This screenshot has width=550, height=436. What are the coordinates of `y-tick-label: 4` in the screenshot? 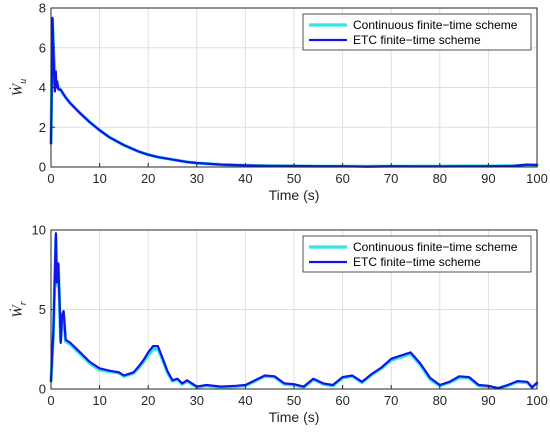 It's located at (42, 87).